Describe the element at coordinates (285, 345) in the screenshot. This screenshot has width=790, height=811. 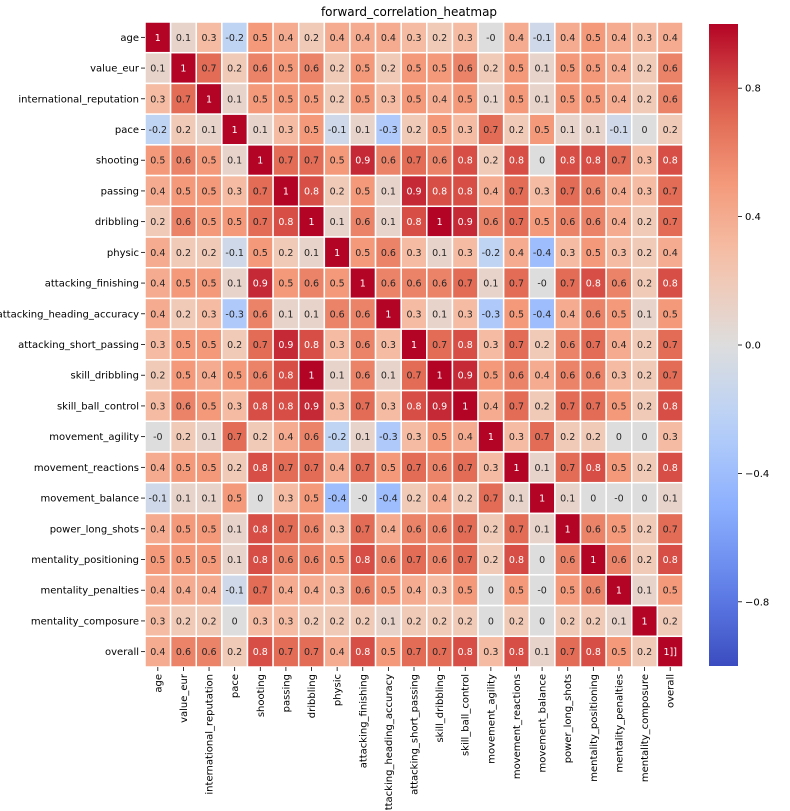
I see `cell-value-label: 0.9` at that location.